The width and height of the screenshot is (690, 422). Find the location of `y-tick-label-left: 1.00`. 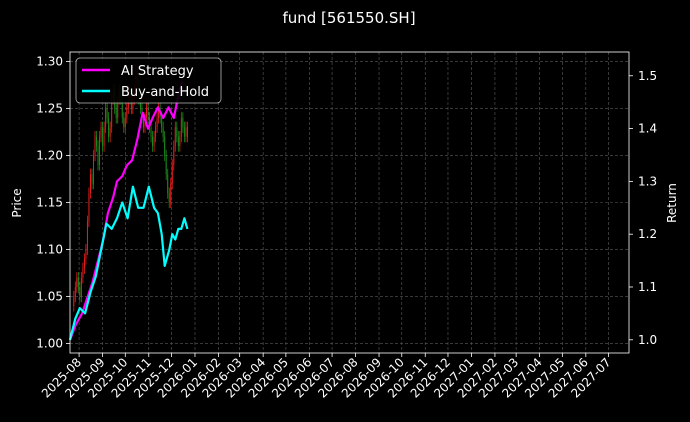

y-tick-label-left: 1.00 is located at coordinates (49, 344).